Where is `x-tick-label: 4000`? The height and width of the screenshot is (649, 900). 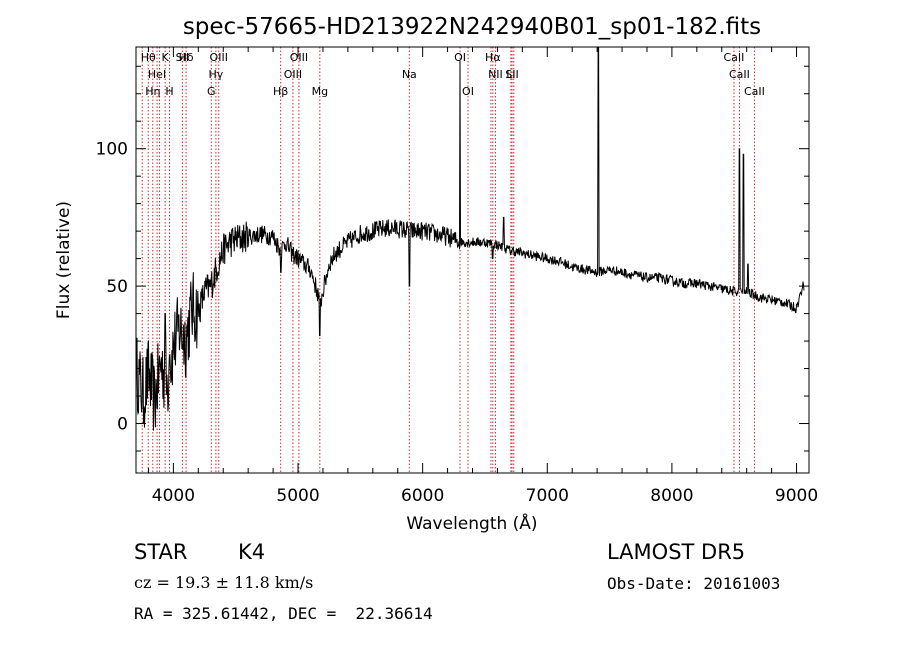
x-tick-label: 4000 is located at coordinates (173, 496).